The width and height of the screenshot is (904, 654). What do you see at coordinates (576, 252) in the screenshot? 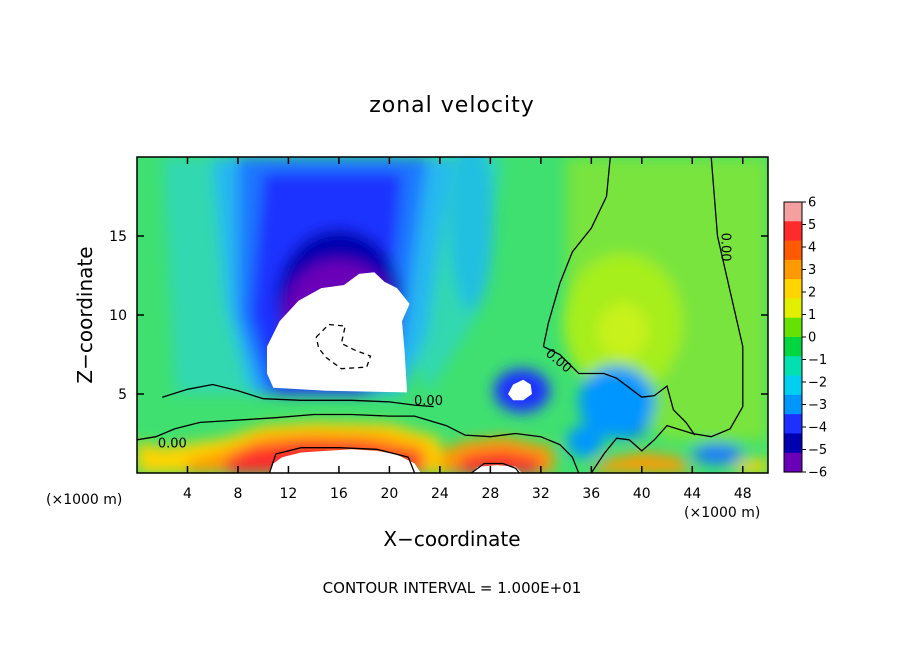
I see `contour-zero-upper-left` at bounding box center [576, 252].